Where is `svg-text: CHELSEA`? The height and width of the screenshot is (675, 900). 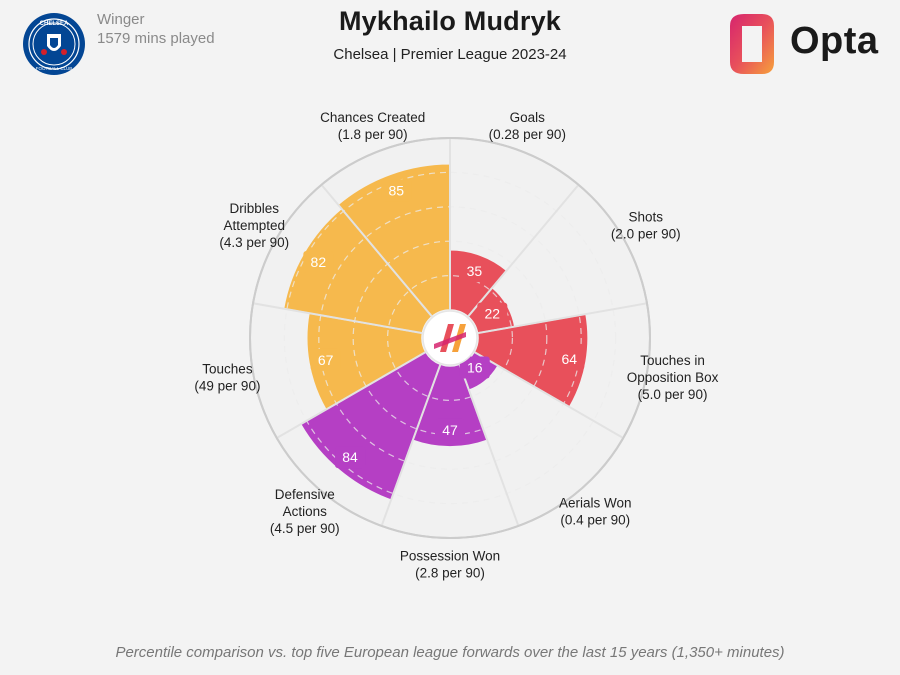 svg-text: CHELSEA is located at coordinates (54, 24).